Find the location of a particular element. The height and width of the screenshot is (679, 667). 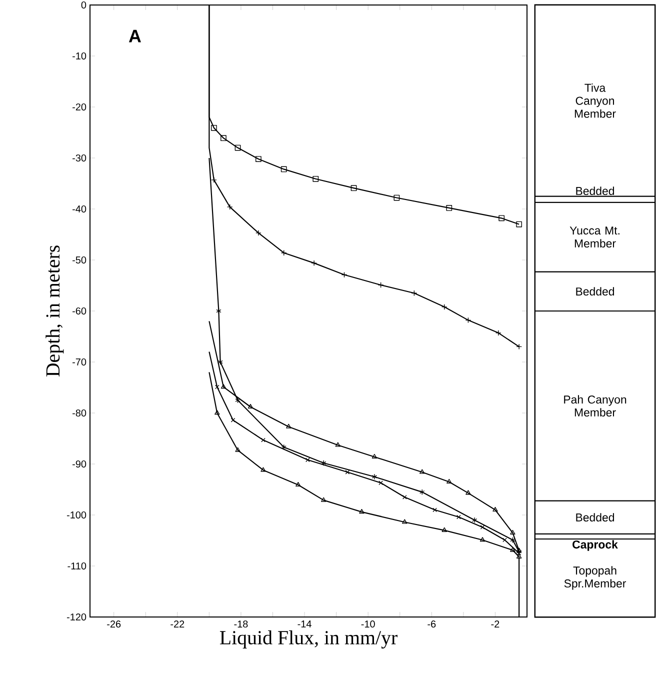

y-tick-label: -40 is located at coordinates (79, 209).